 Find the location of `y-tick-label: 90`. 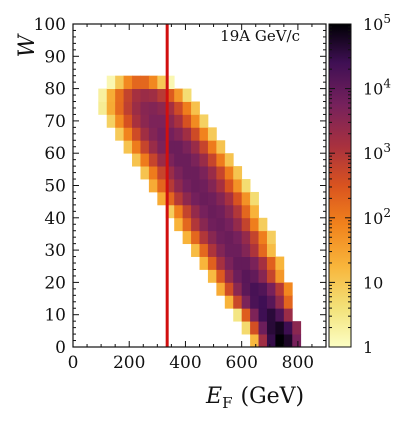

y-tick-label: 90 is located at coordinates (55, 57).